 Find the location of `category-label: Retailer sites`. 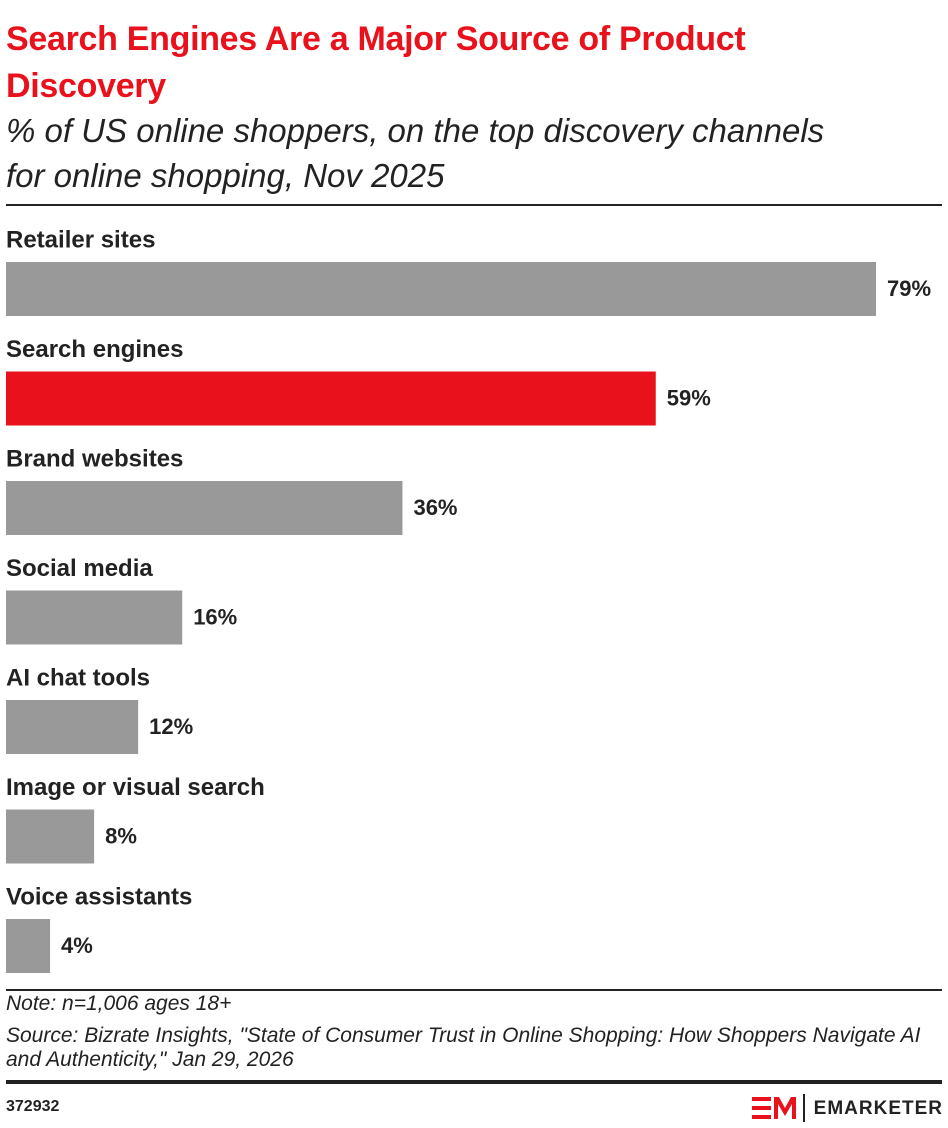

category-label: Retailer sites is located at coordinates (80, 239).